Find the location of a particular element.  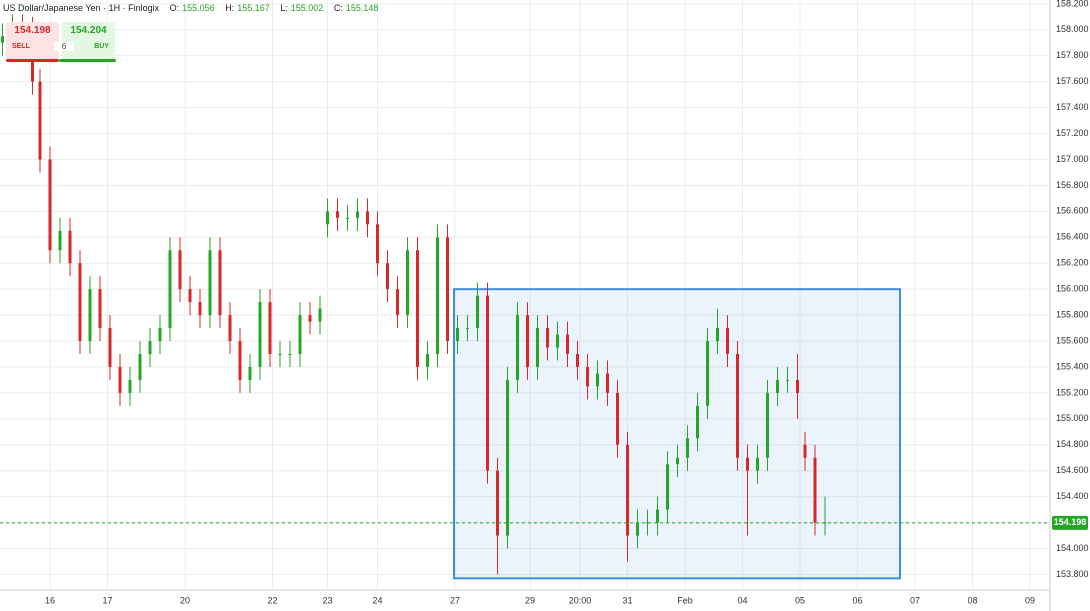

symbol: US Dollar/Japanese Yen · 1H · Finlogix is located at coordinates (81, 8).